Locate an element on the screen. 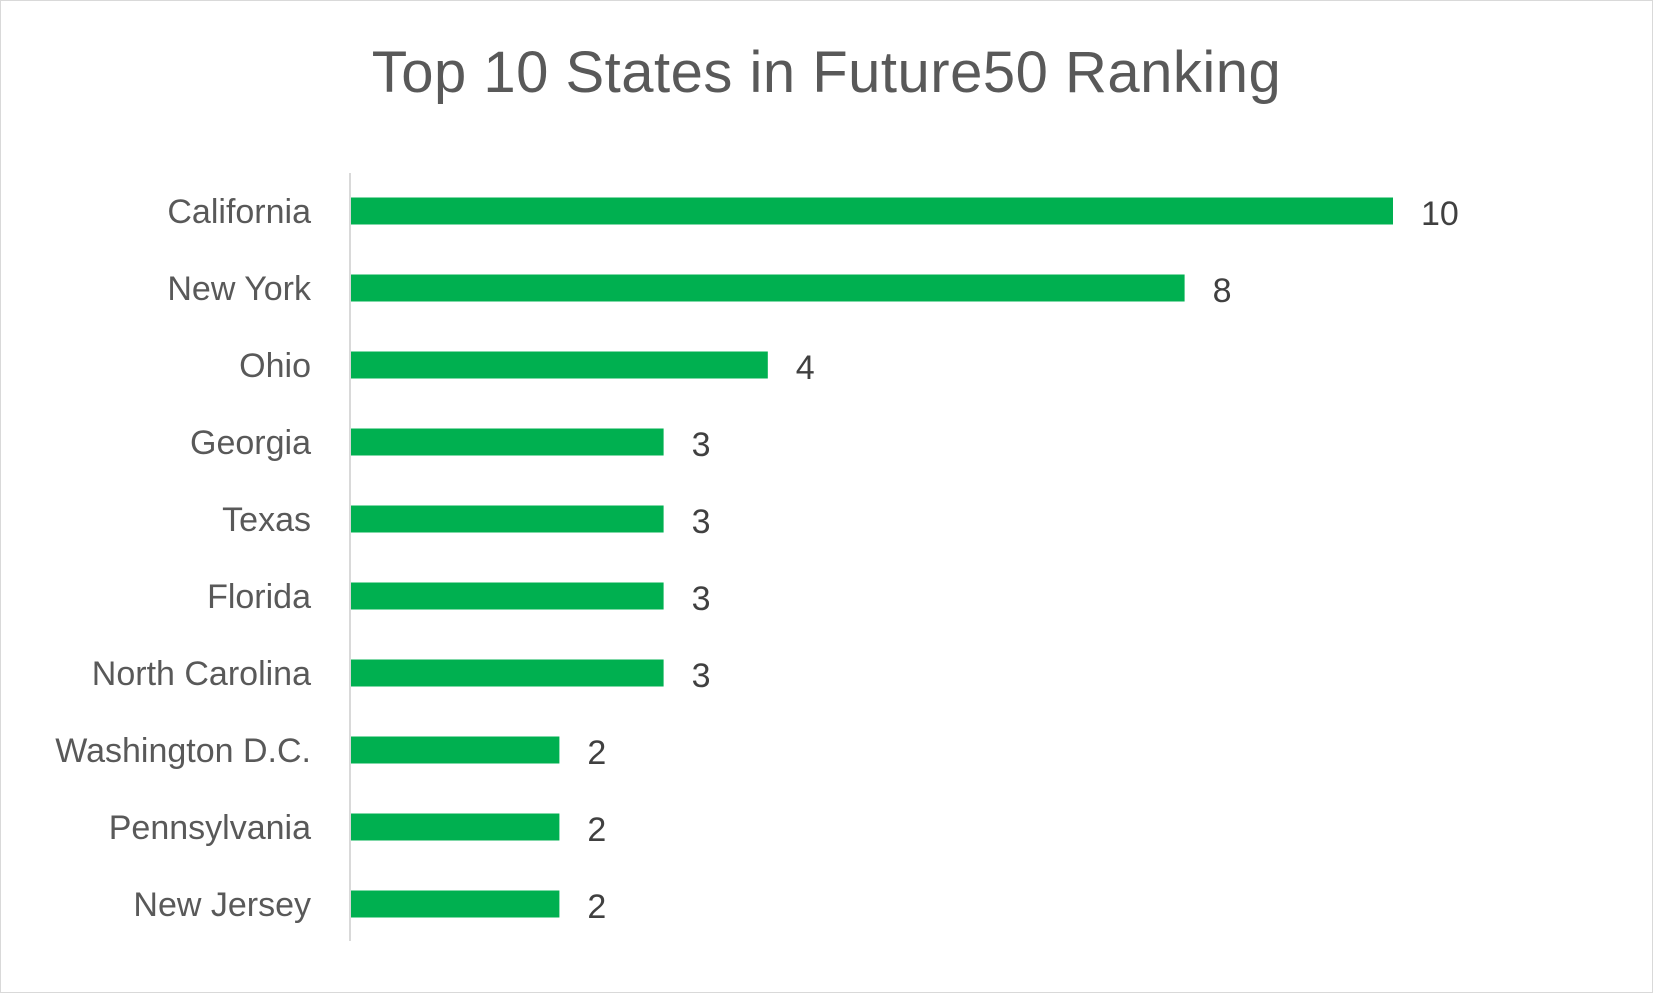 The height and width of the screenshot is (993, 1653). category-label: Florida is located at coordinates (259, 597).